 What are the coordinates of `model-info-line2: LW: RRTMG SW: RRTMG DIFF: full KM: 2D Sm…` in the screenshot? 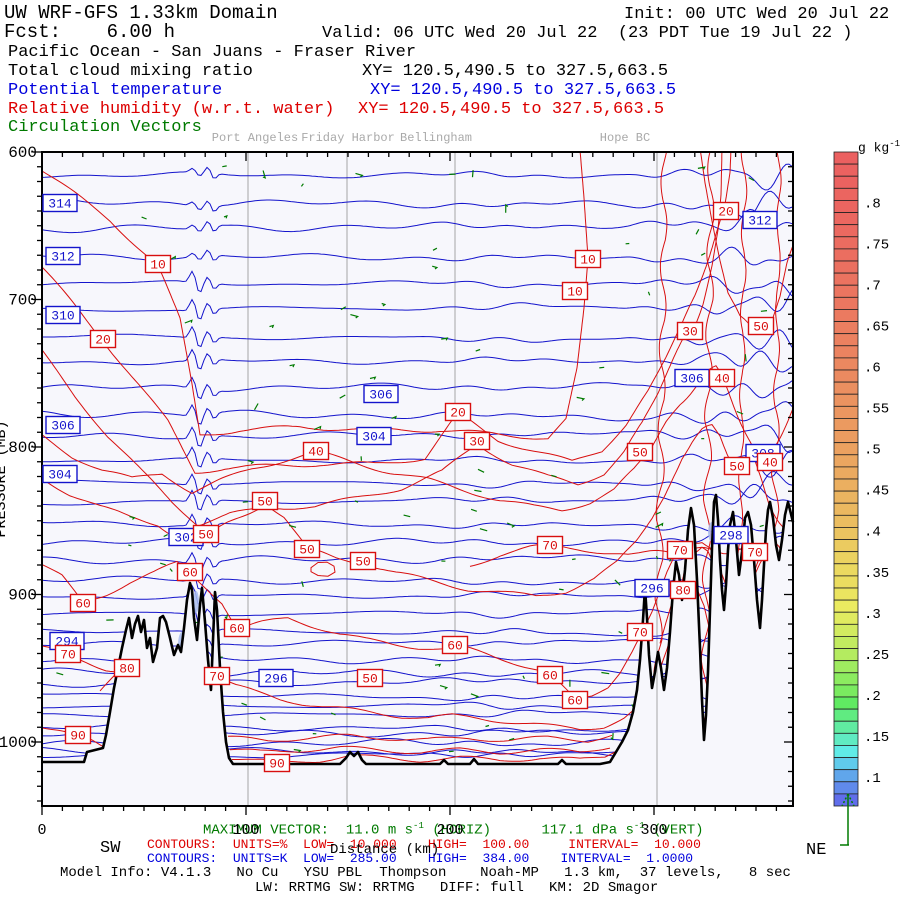 It's located at (457, 888).